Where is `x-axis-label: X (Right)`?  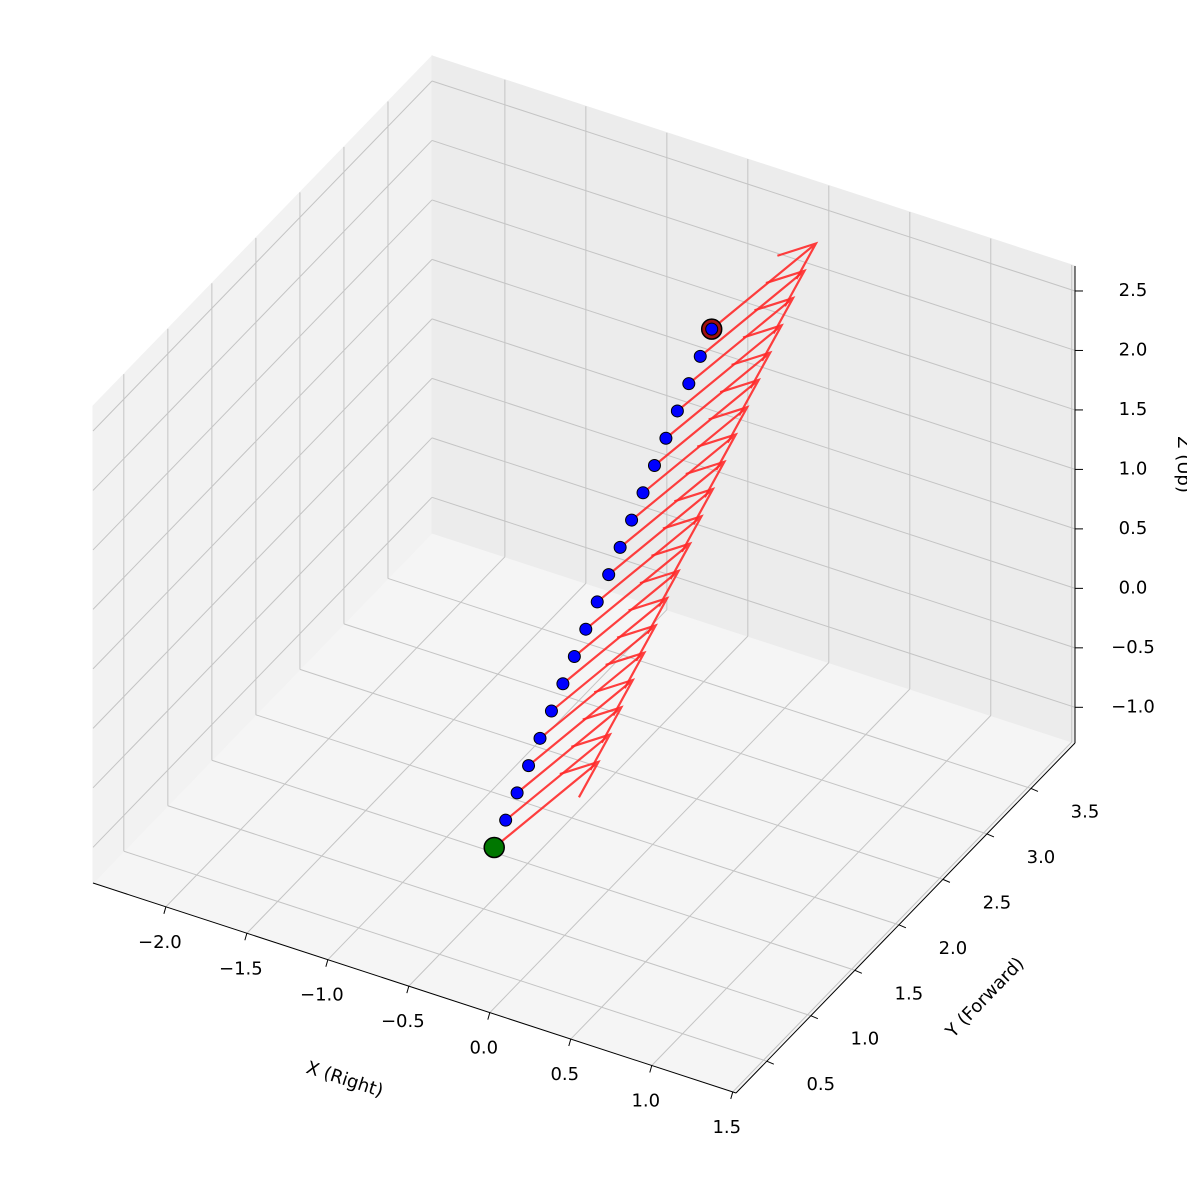
x-axis-label: X (Right) is located at coordinates (345, 1079).